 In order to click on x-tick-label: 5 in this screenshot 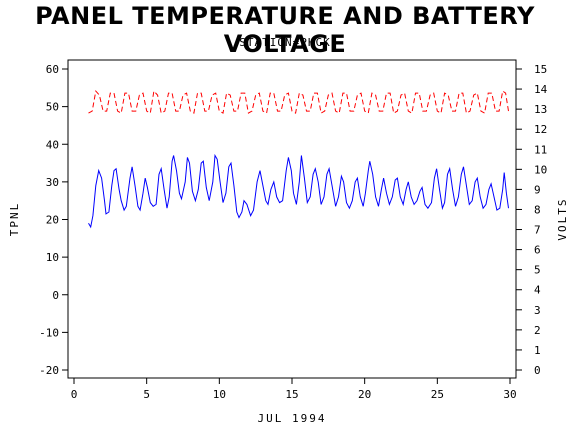, I will do `click(146, 394)`.